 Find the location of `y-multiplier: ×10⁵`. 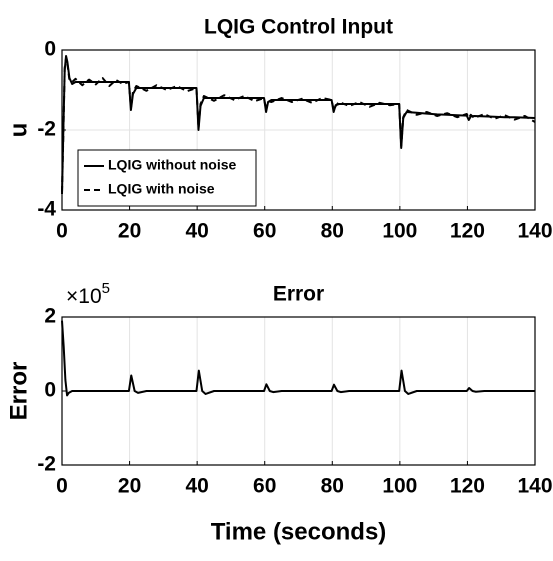

y-multiplier: ×10⁵ is located at coordinates (88, 294).